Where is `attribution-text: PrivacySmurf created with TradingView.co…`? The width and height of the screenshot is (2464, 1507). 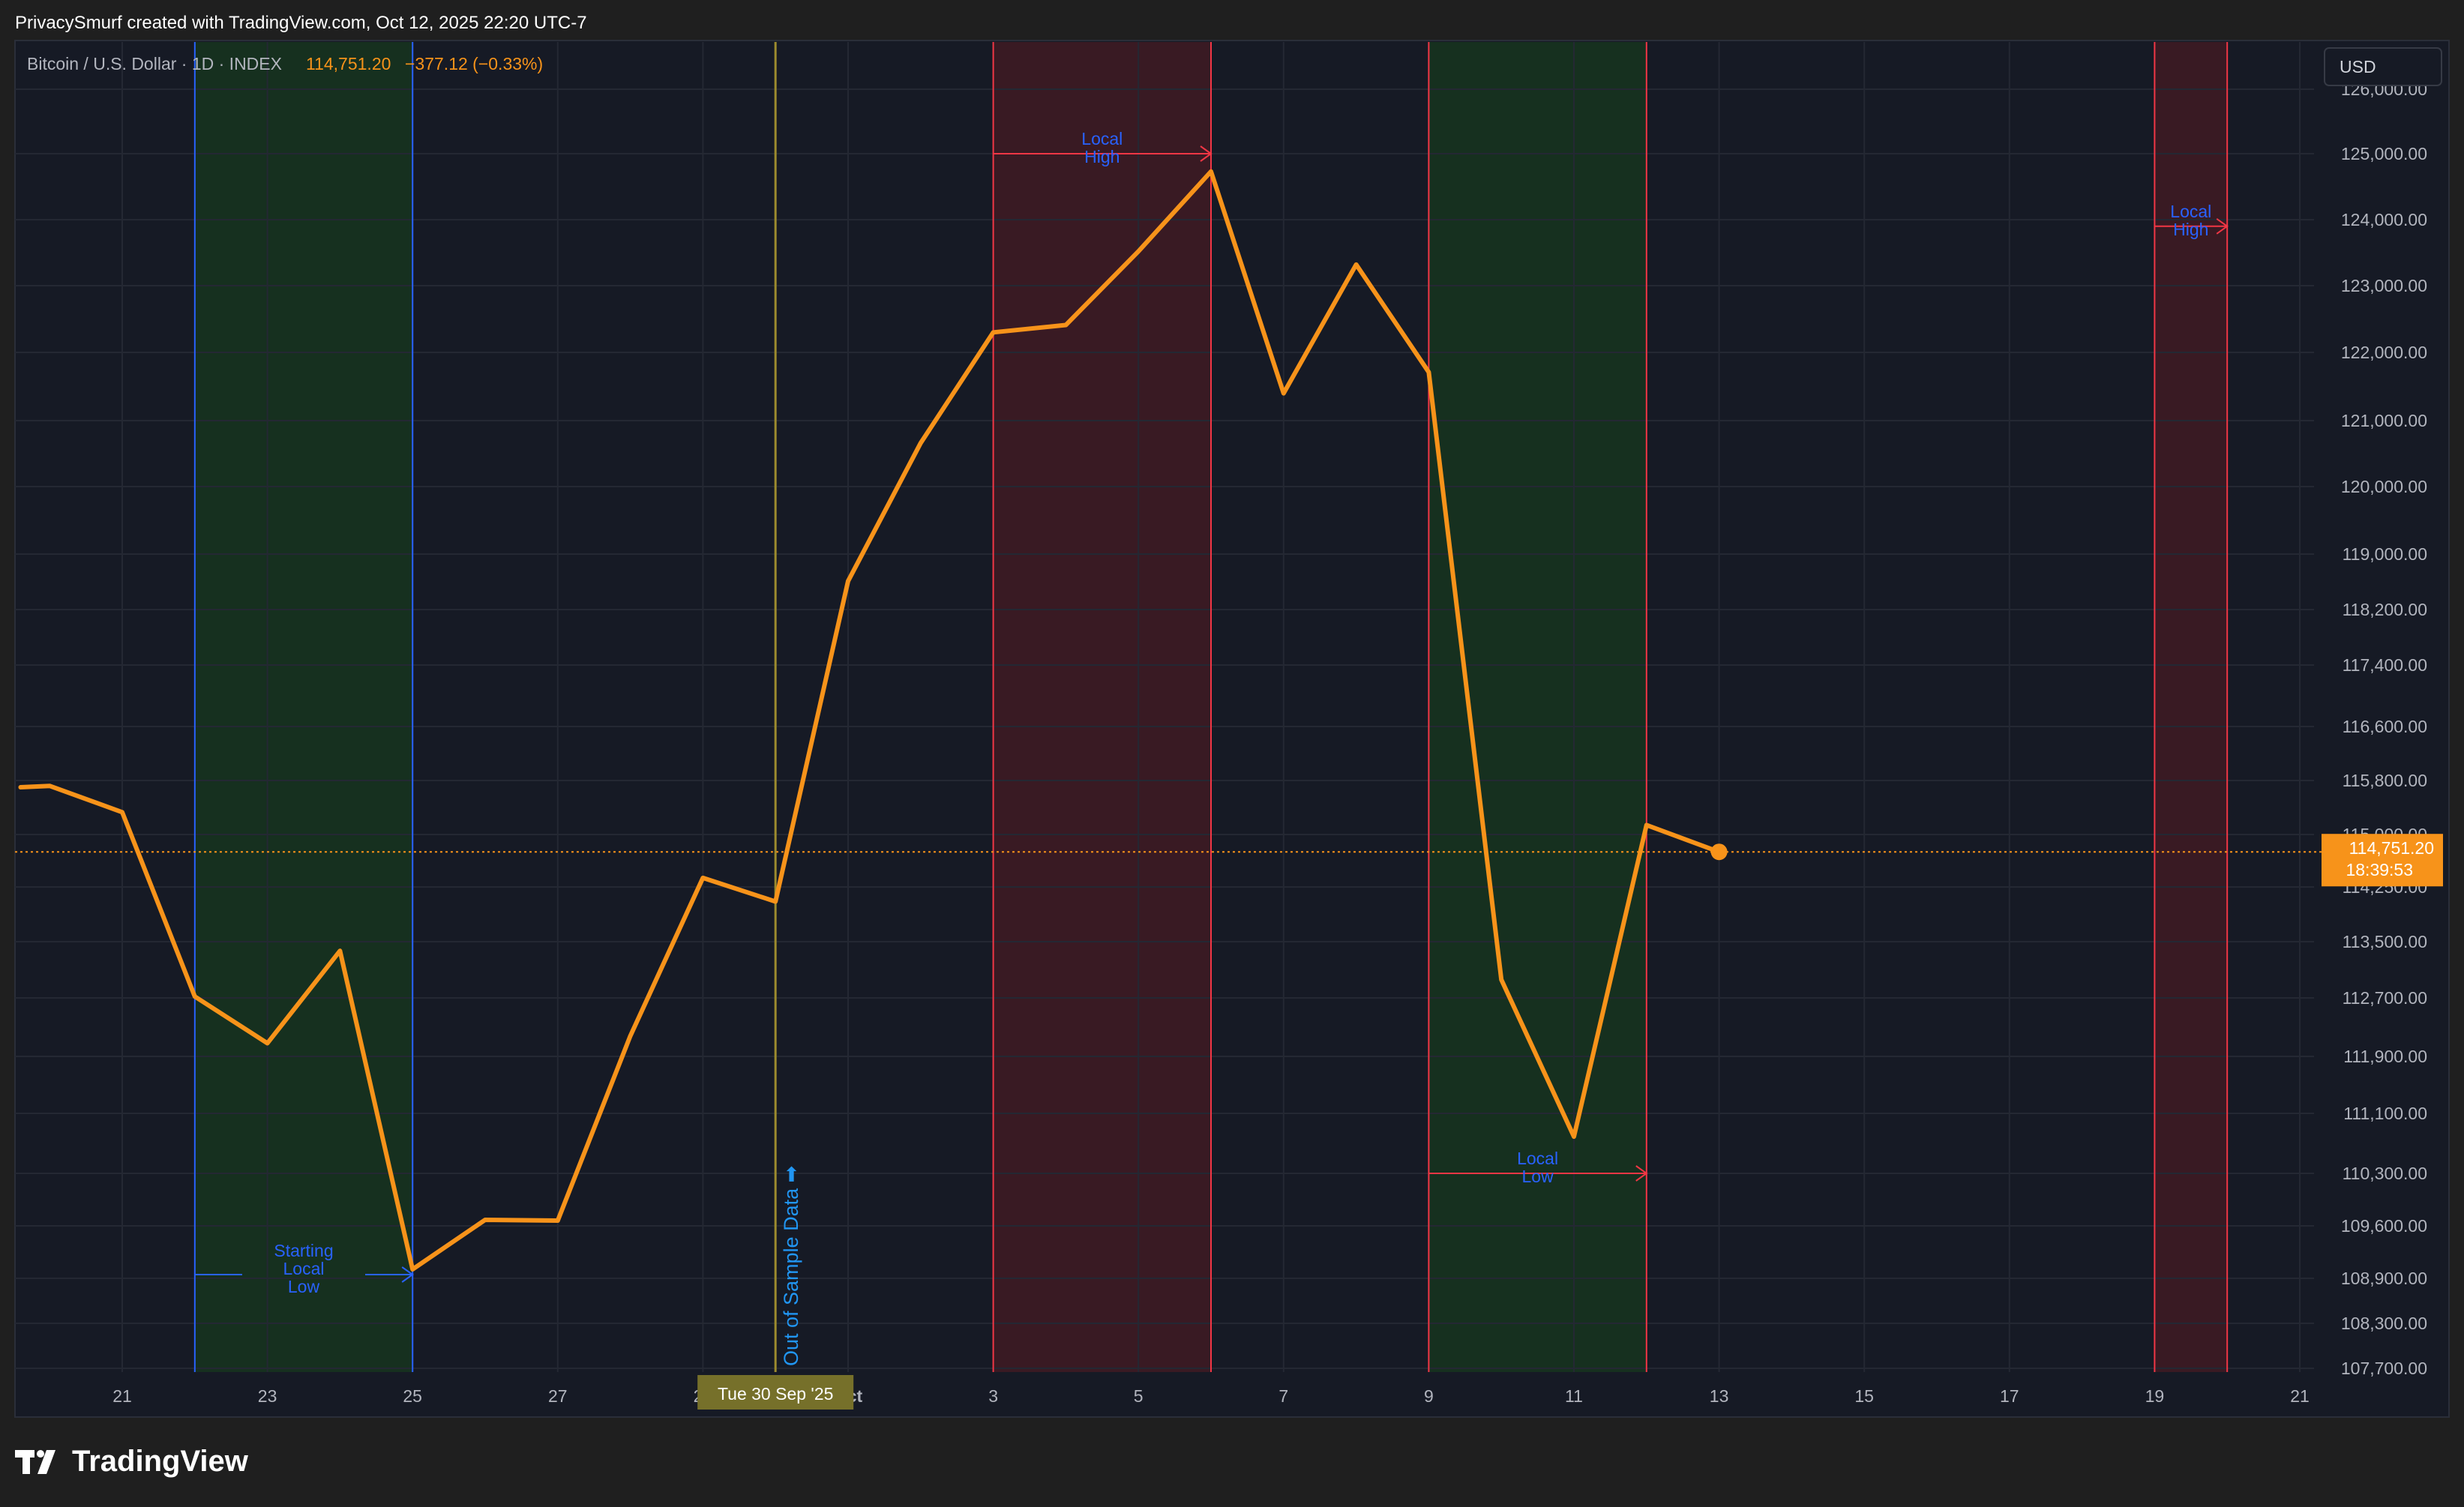
attribution-text: PrivacySmurf created with TradingView.co… is located at coordinates (301, 23).